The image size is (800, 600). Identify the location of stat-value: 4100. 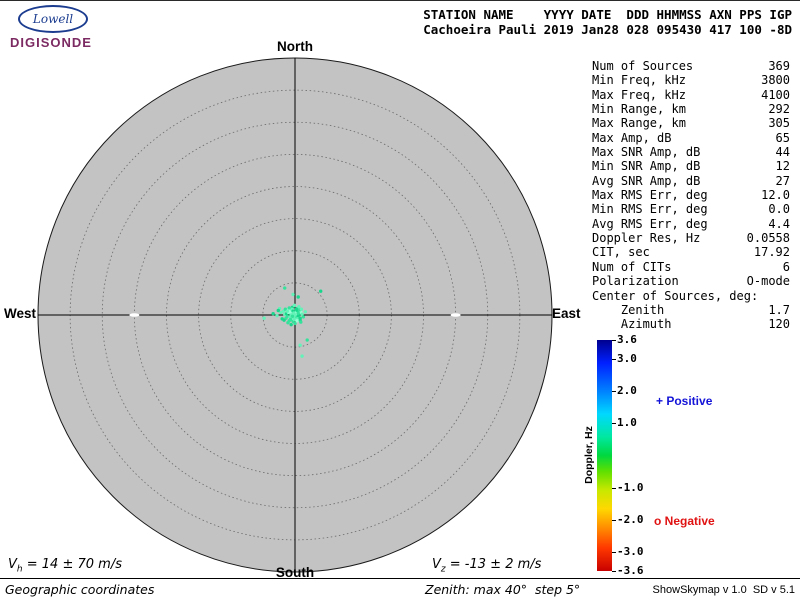
(775, 94).